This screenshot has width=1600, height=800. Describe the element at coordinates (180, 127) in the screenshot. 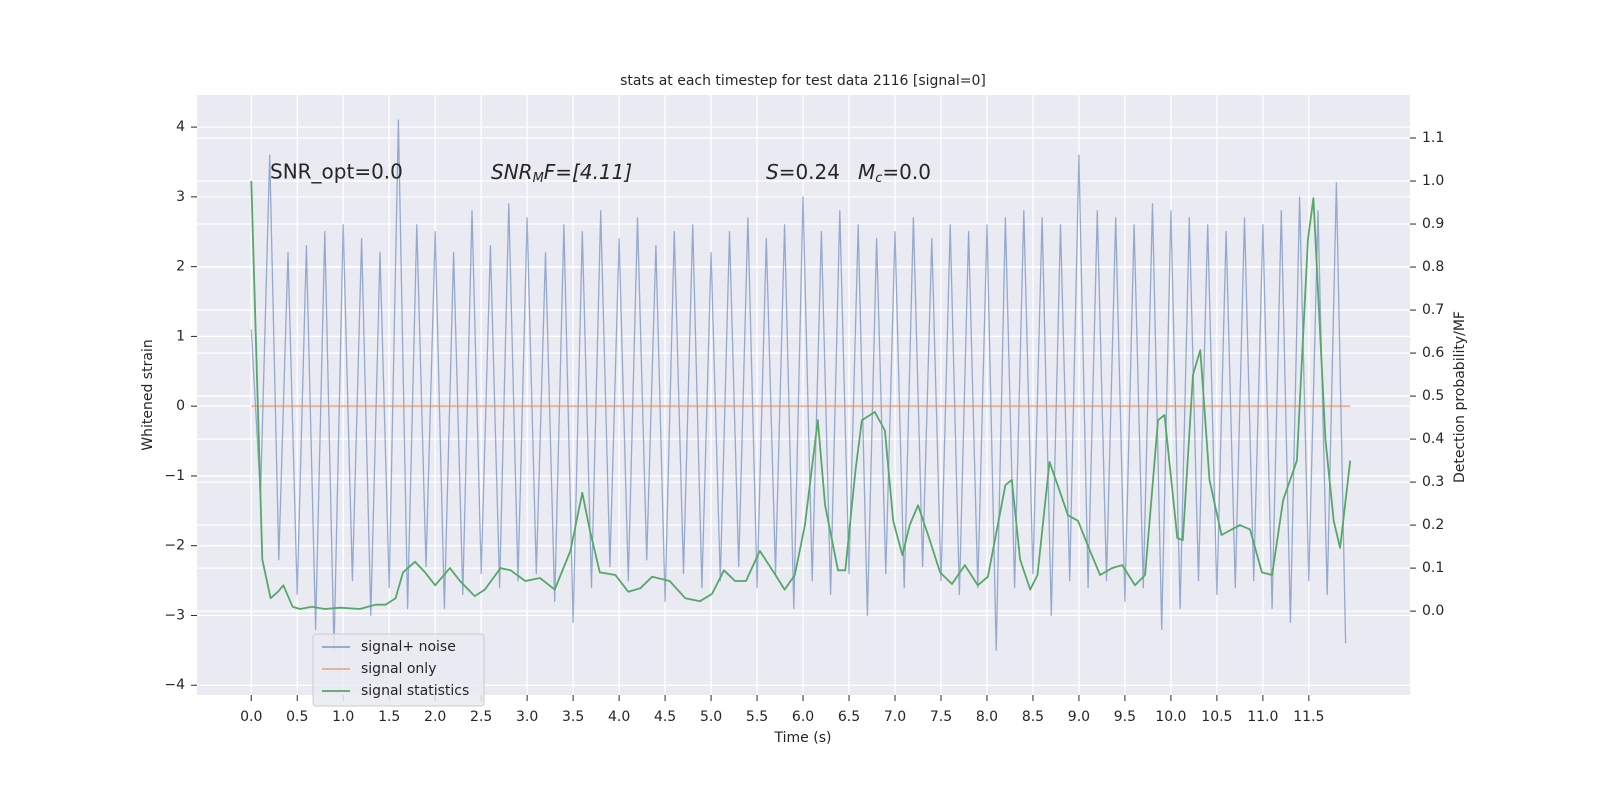

I see `y-tick-label: 4` at that location.